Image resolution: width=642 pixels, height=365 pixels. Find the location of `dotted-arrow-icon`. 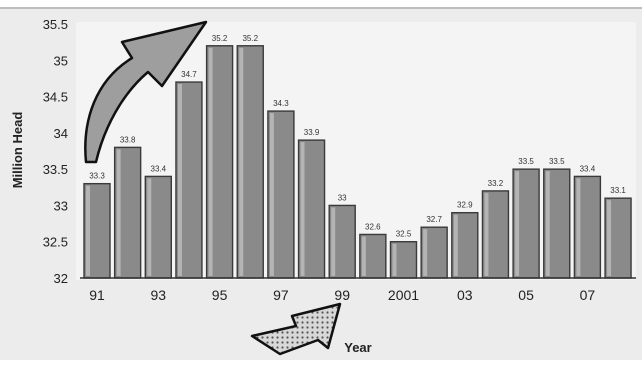

dotted-arrow-icon is located at coordinates (296, 329).